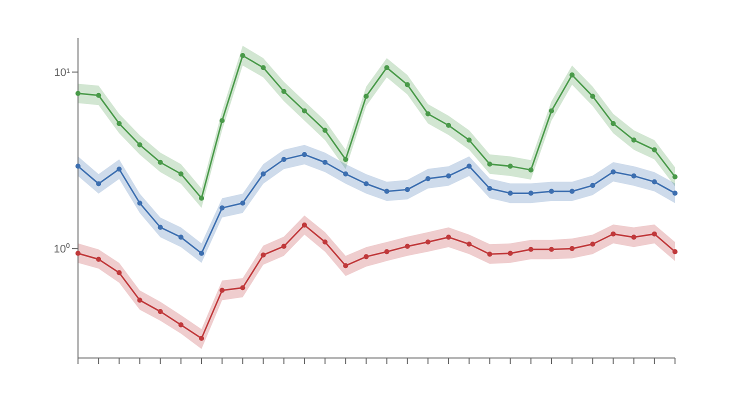 This screenshot has width=743, height=419. Describe the element at coordinates (62, 249) in the screenshot. I see `y-tick-label: 10⁰` at that location.